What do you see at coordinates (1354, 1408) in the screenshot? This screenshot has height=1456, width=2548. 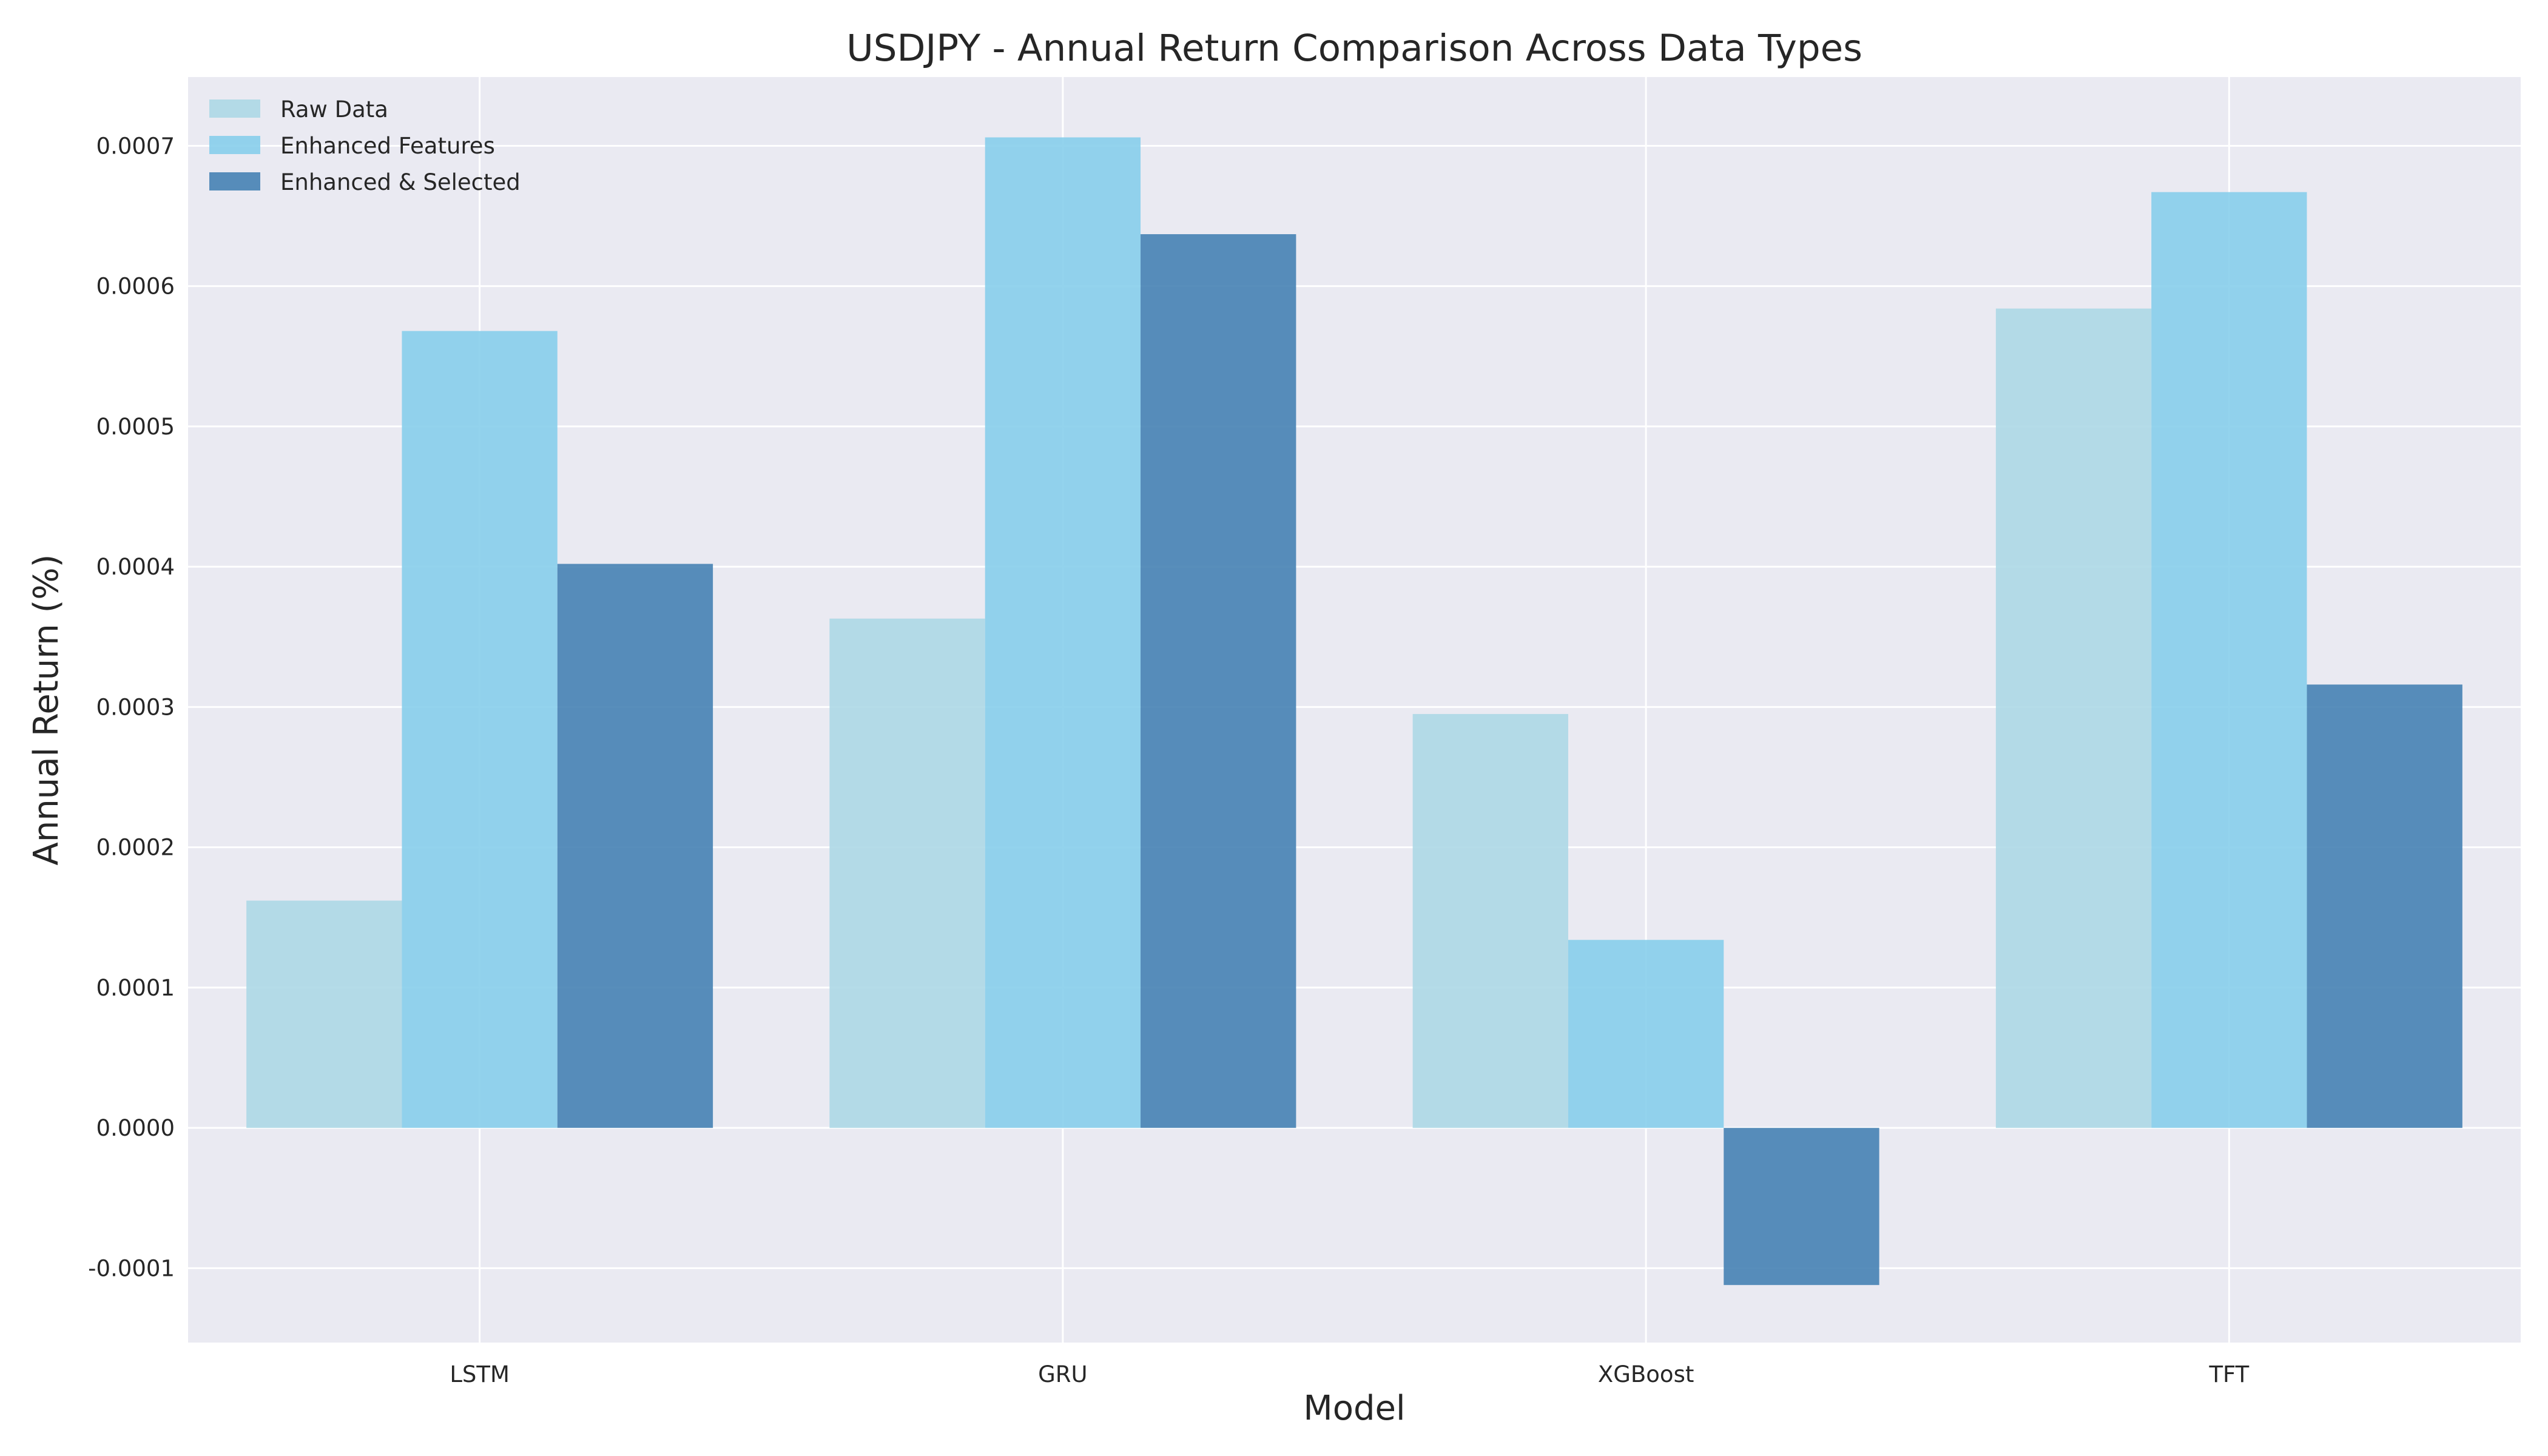 I see `x-axis-label: Model` at bounding box center [1354, 1408].